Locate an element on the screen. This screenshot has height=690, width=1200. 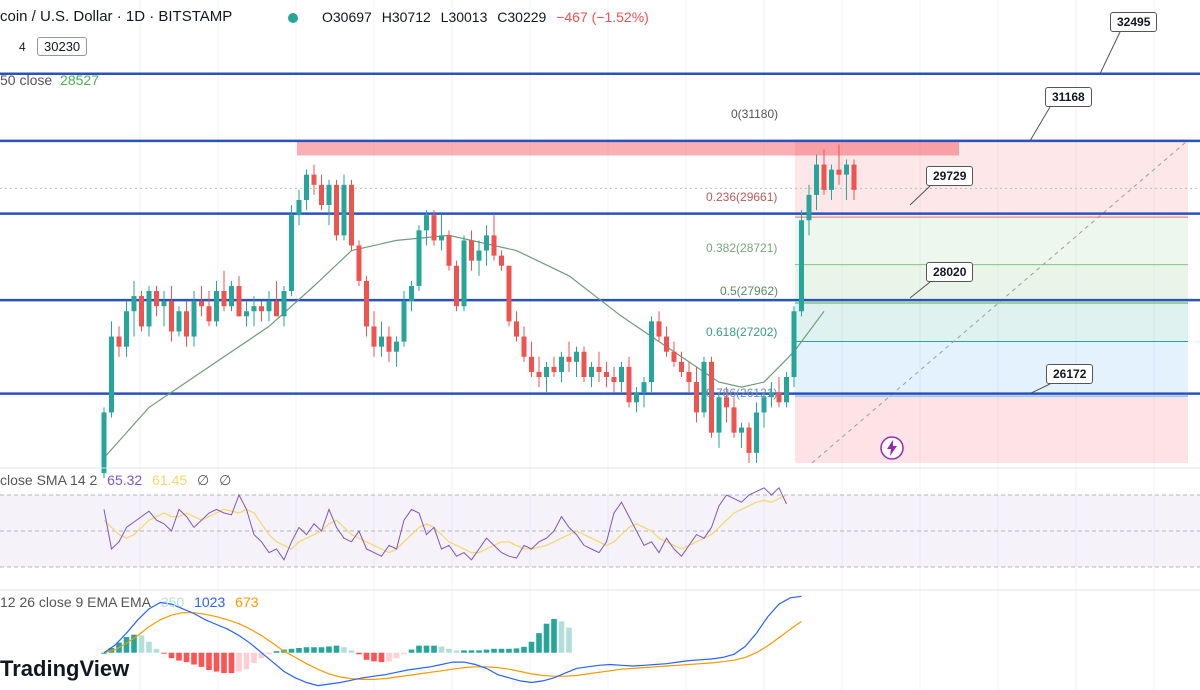
level-callout-28020: 28020 is located at coordinates (950, 272).